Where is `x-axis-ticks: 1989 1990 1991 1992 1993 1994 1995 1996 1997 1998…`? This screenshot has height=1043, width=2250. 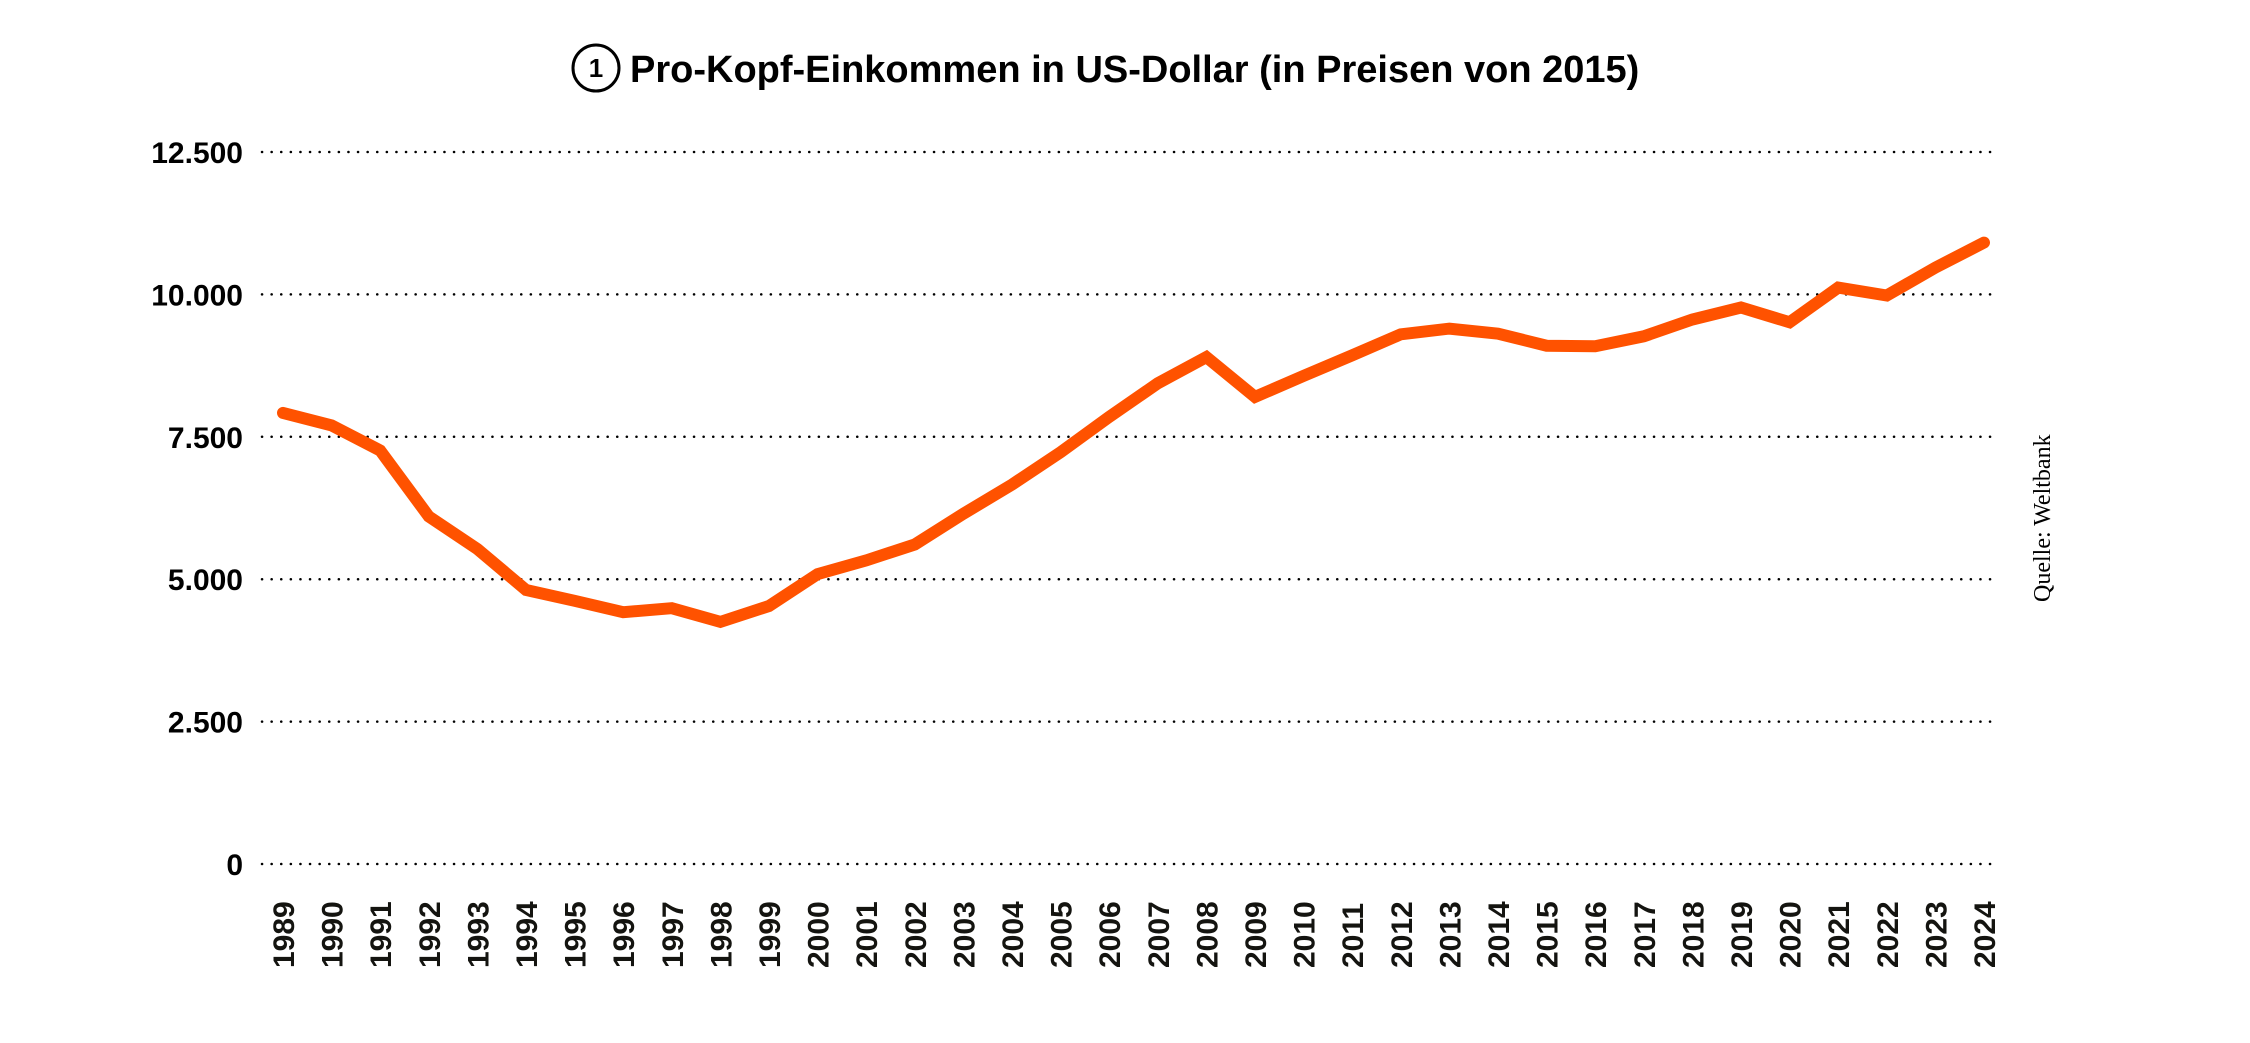 x-axis-ticks: 1989 1990 1991 1992 1993 1994 1995 1996 1997 1998… is located at coordinates (1135, 934).